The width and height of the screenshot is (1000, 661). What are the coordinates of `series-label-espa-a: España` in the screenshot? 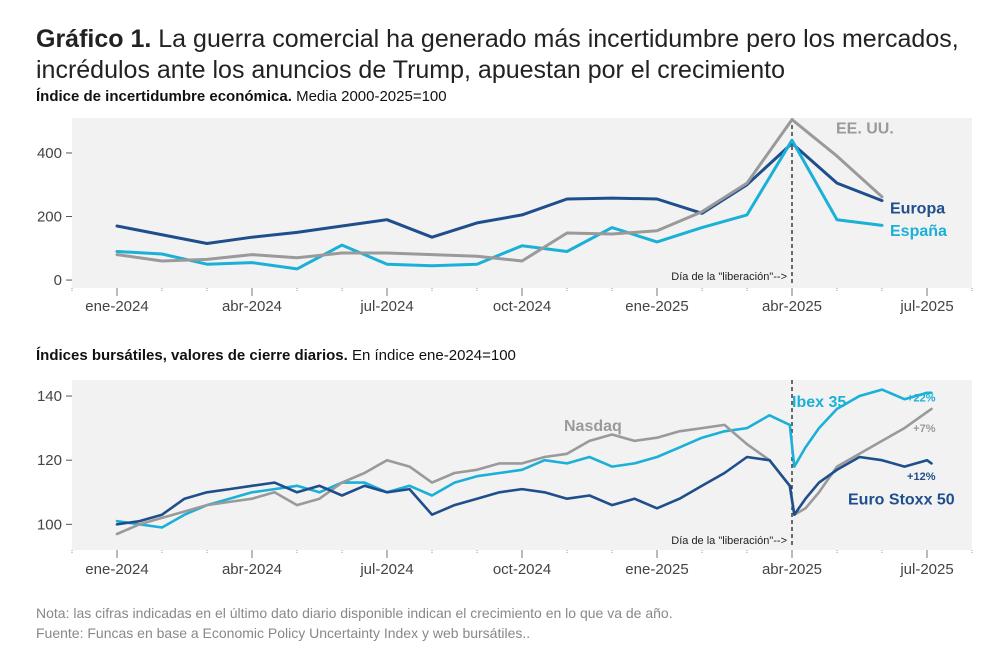 It's located at (918, 231).